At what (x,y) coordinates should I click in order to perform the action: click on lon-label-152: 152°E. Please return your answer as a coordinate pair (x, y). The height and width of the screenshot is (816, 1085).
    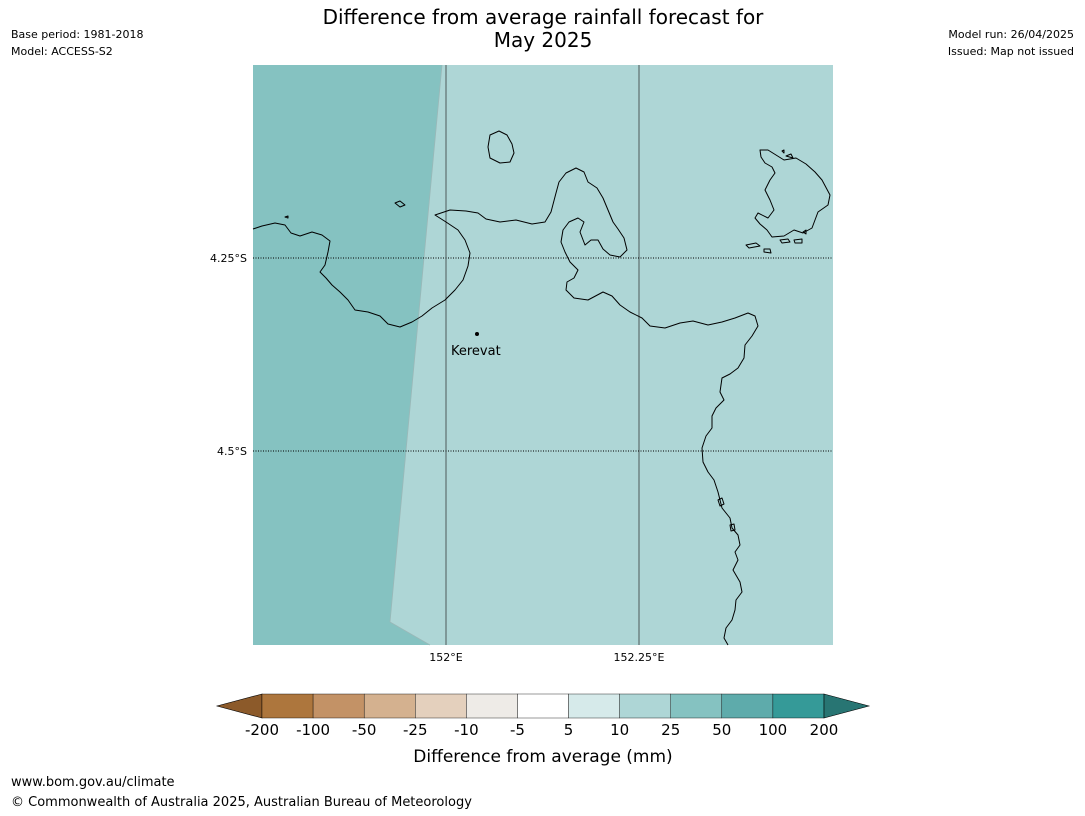
    Looking at the image, I should click on (445, 657).